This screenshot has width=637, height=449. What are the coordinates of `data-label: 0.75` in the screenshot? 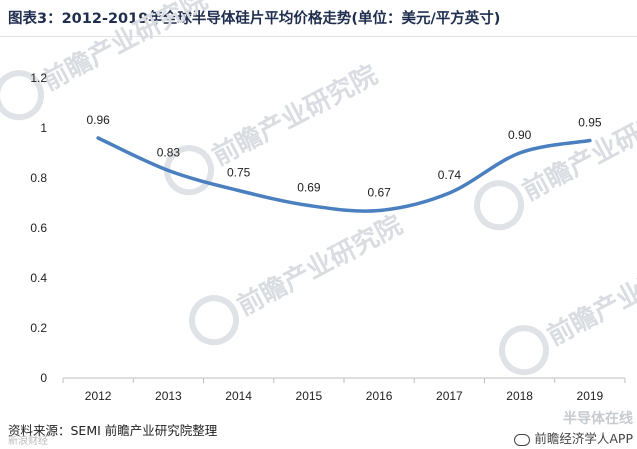 It's located at (239, 173).